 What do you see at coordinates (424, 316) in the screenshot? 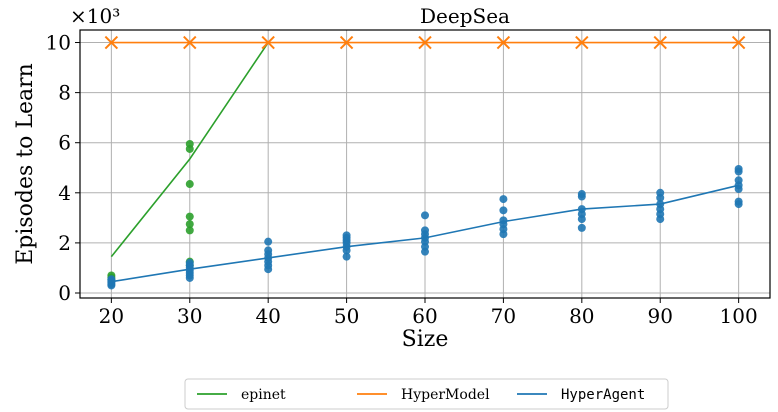
I see `x-tick-label: 60` at bounding box center [424, 316].